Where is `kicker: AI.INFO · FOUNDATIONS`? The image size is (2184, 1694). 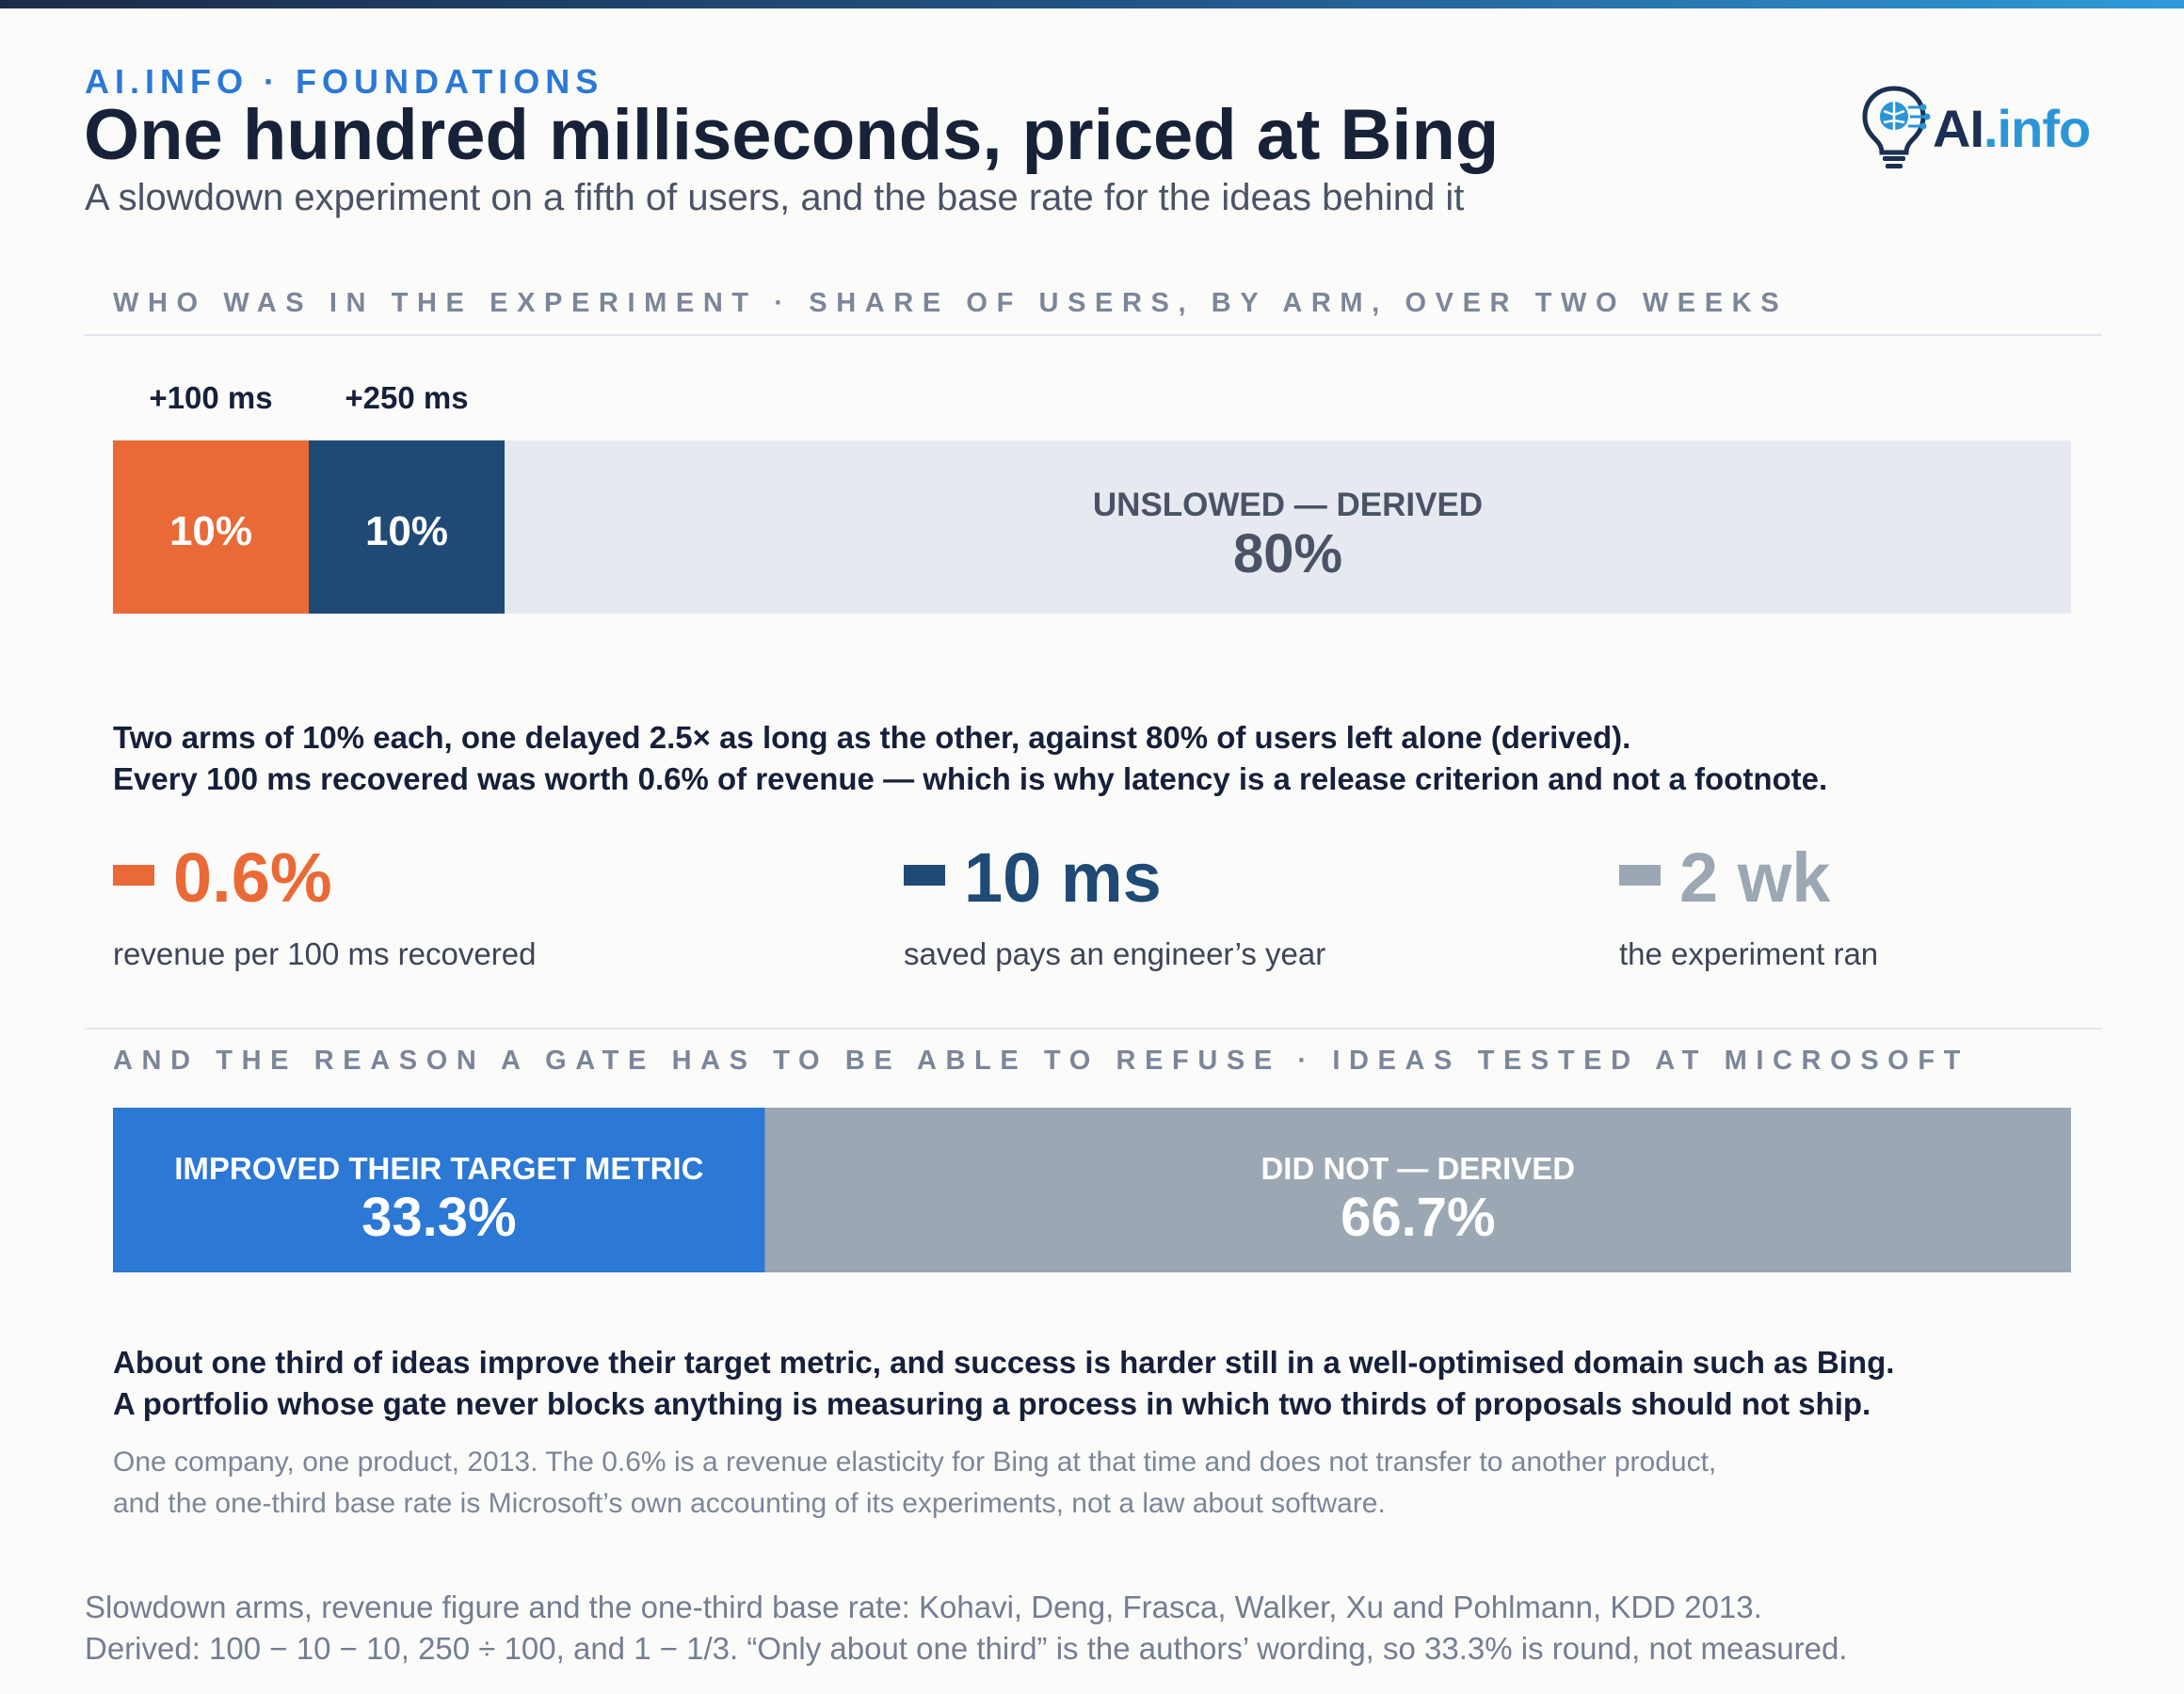 kicker: AI.INFO · FOUNDATIONS is located at coordinates (344, 81).